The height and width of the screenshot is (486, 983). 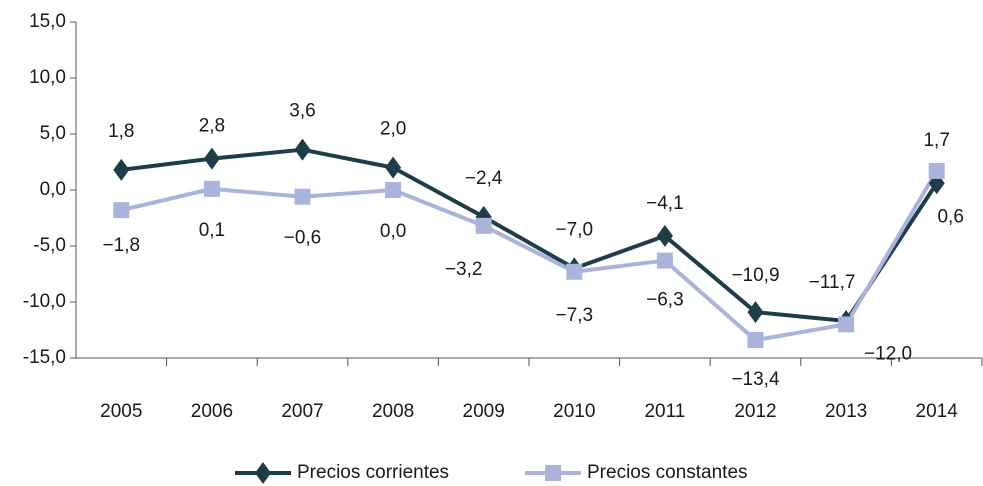 What do you see at coordinates (575, 229) in the screenshot?
I see `data-label: −7,0` at bounding box center [575, 229].